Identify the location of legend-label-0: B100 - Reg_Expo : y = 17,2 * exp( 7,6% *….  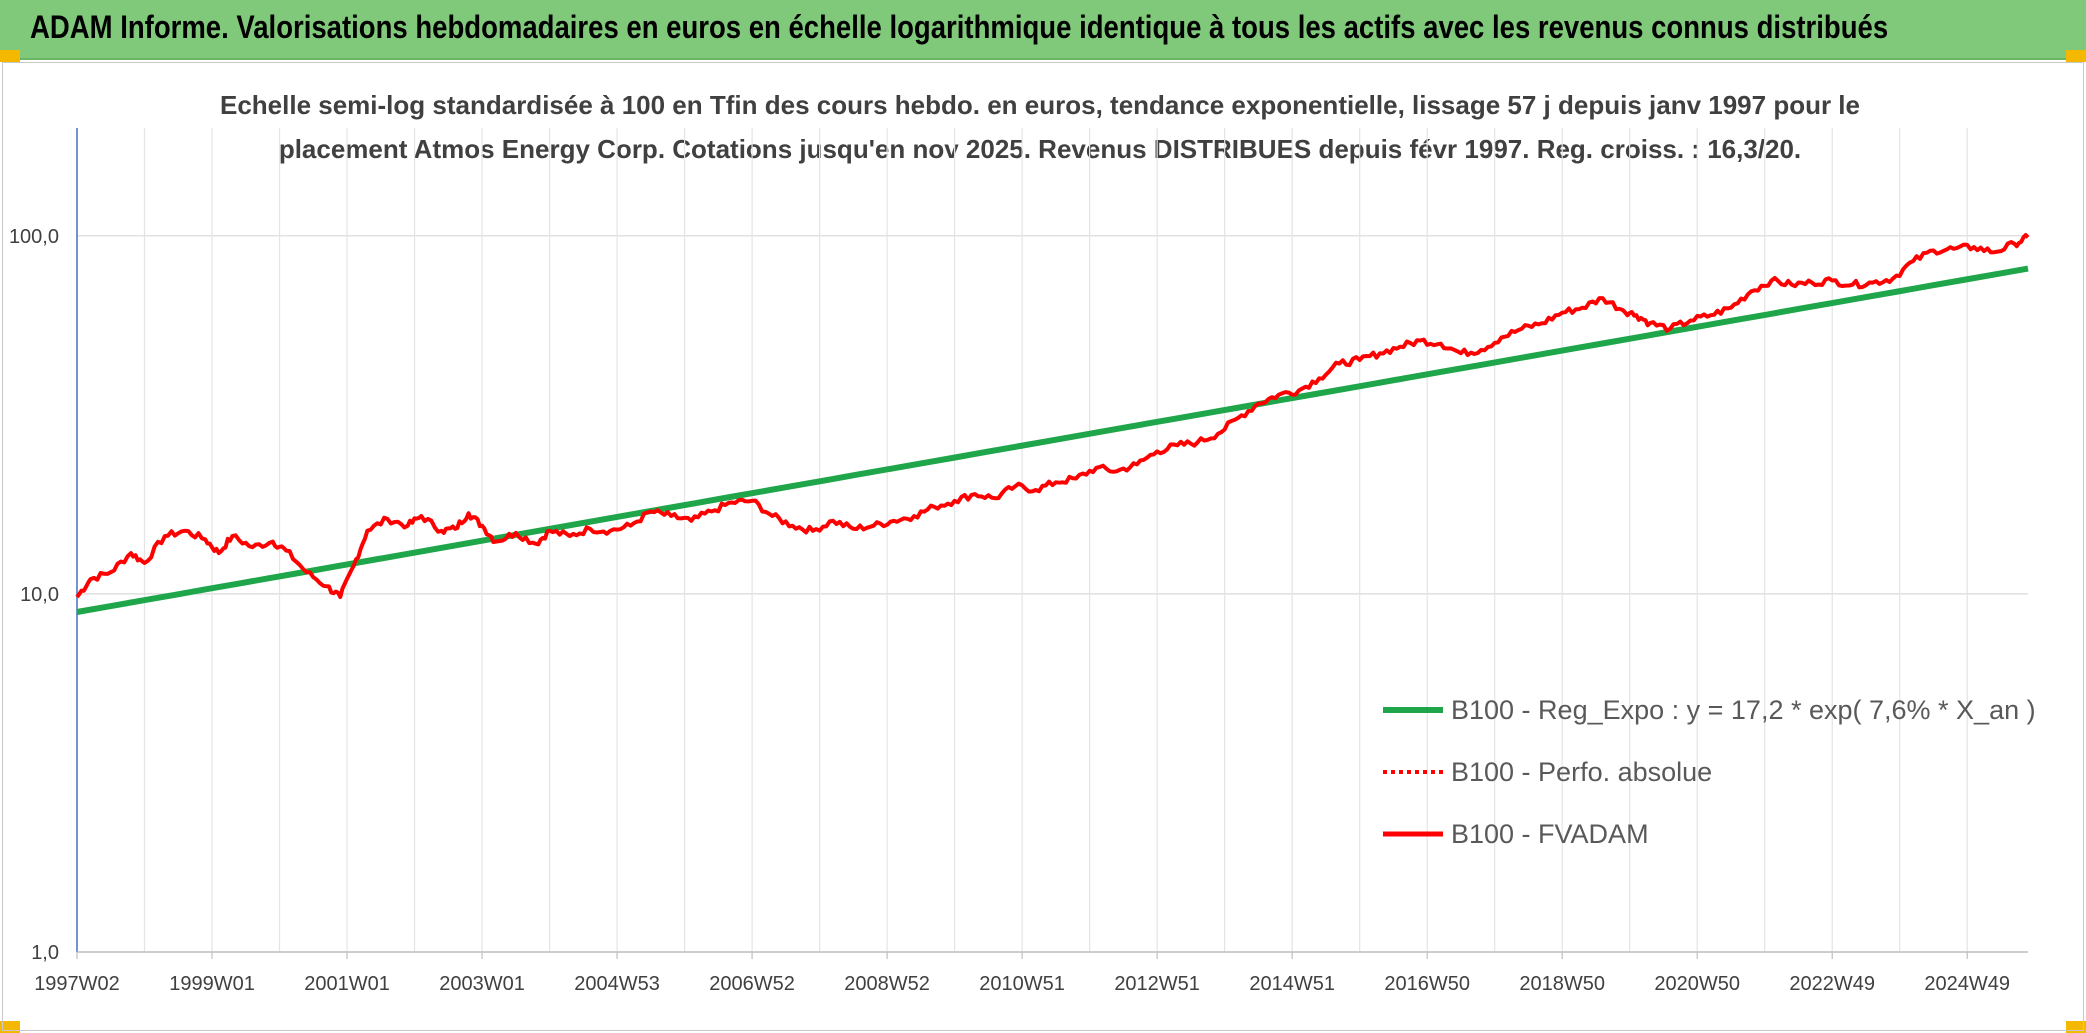
(1743, 710).